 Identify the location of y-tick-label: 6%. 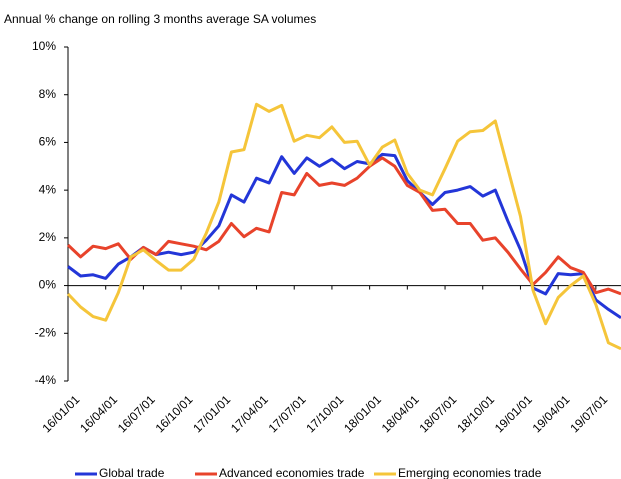
(48, 142).